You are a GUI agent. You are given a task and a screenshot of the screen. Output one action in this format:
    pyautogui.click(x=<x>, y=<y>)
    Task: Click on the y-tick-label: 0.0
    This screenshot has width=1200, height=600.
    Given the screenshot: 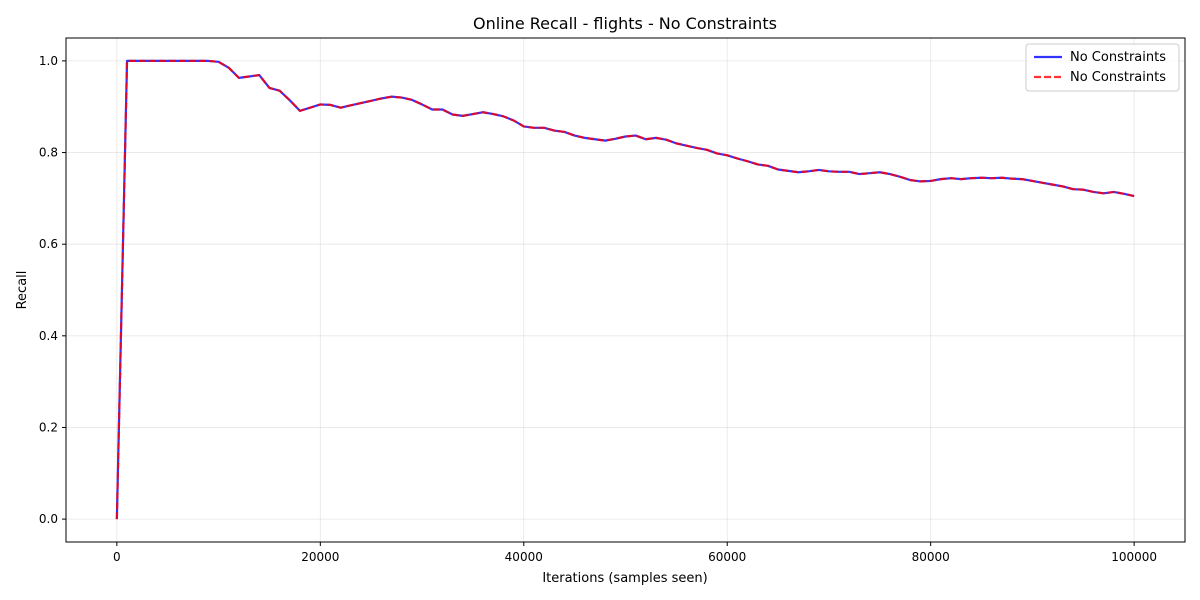 What is the action you would take?
    pyautogui.click(x=48, y=519)
    